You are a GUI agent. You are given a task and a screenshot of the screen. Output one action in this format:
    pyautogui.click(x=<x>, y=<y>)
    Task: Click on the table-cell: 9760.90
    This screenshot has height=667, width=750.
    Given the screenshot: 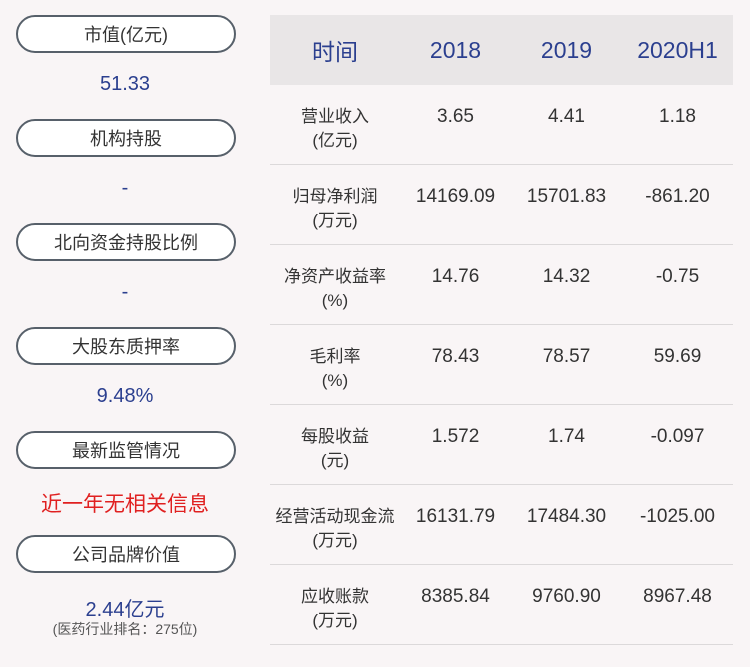 What is the action you would take?
    pyautogui.click(x=566, y=596)
    